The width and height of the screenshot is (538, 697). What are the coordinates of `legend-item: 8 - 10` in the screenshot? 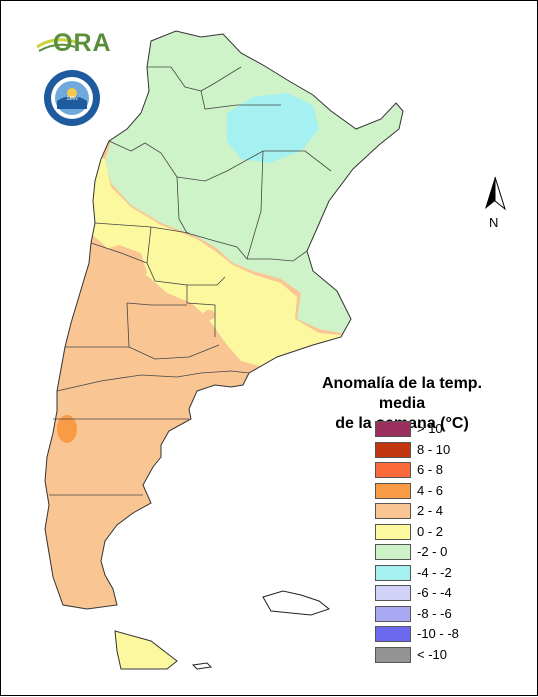 It's located at (435, 451).